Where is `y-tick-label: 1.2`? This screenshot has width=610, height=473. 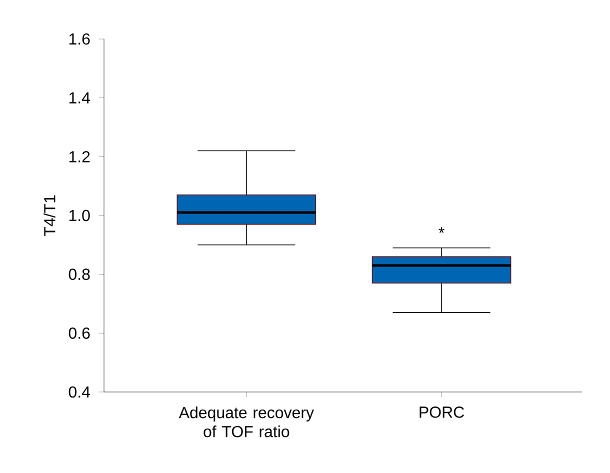
y-tick-label: 1.2 is located at coordinates (79, 156).